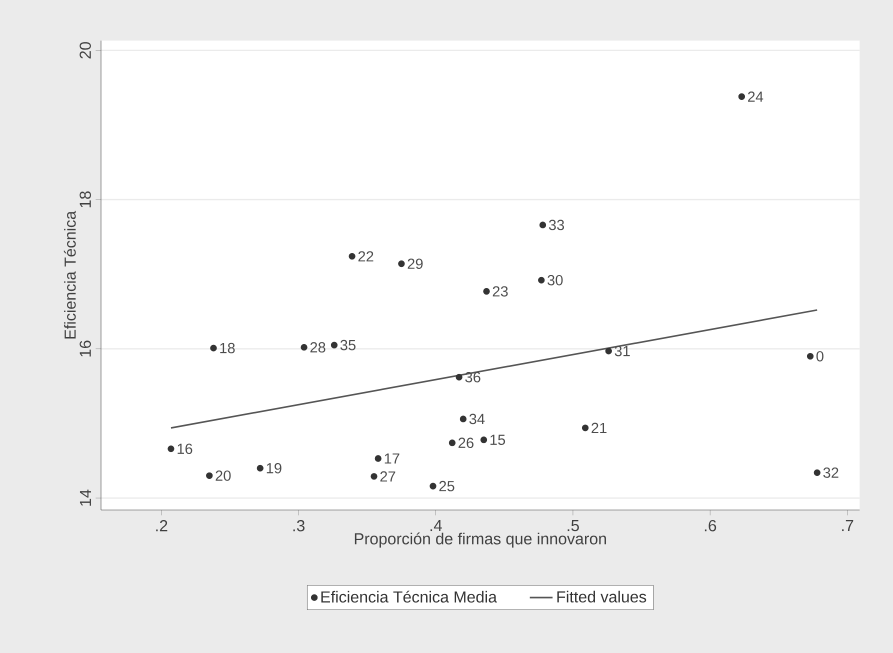 The height and width of the screenshot is (653, 893). What do you see at coordinates (480, 540) in the screenshot?
I see `x-axis-title: Proporción de firmas que innovaron` at bounding box center [480, 540].